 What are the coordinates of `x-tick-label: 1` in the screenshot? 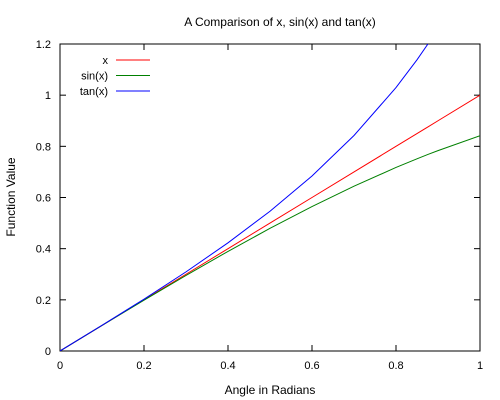 It's located at (480, 366).